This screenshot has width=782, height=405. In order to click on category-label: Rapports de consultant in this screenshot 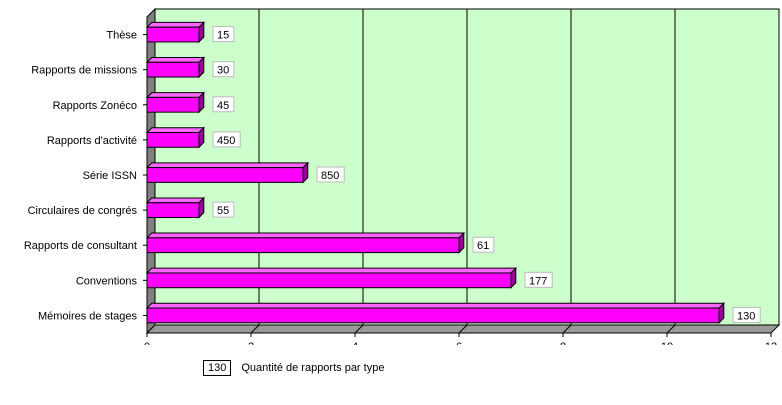, I will do `click(80, 246)`.